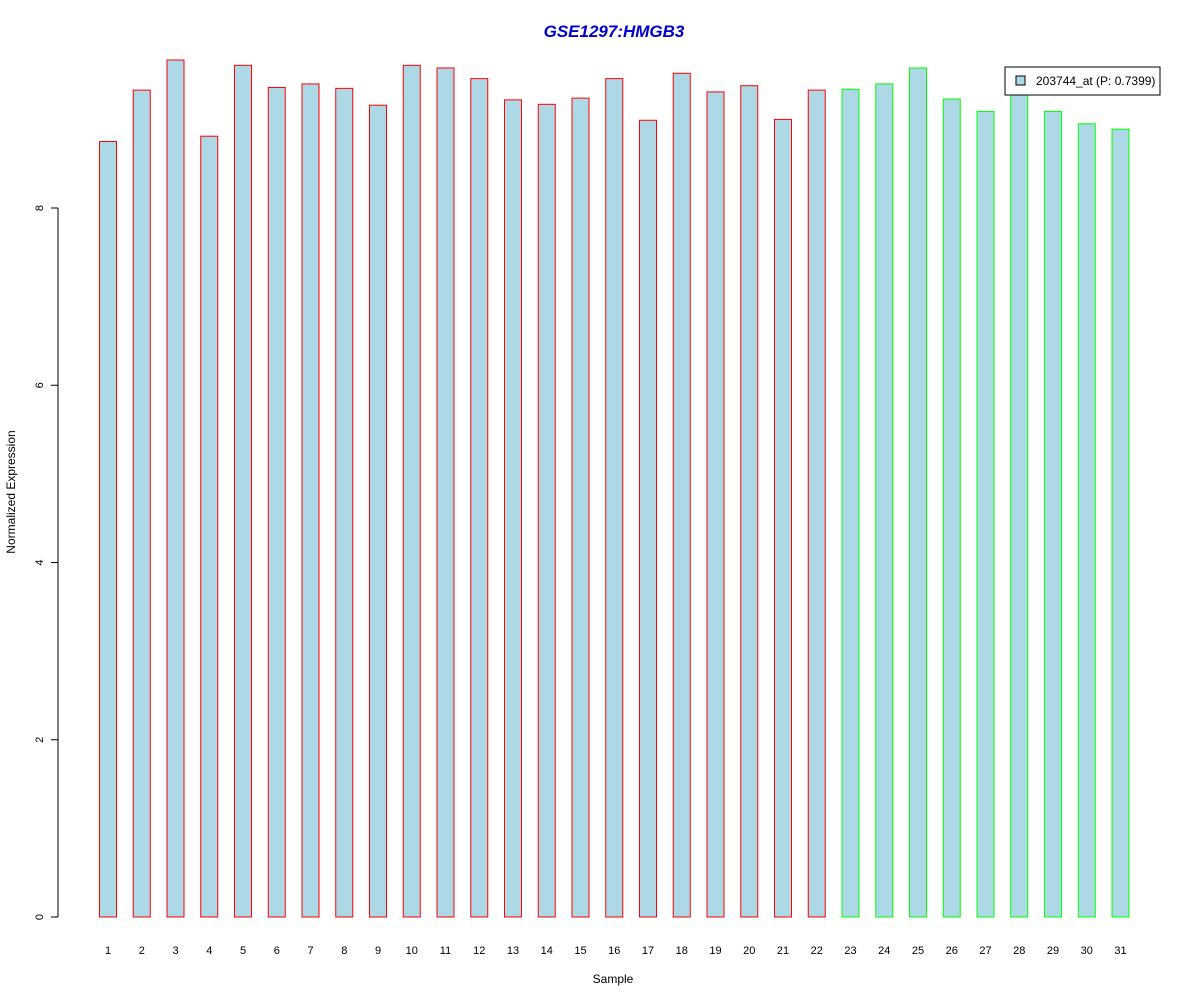  Describe the element at coordinates (1120, 951) in the screenshot. I see `x-tick-label: 31` at that location.